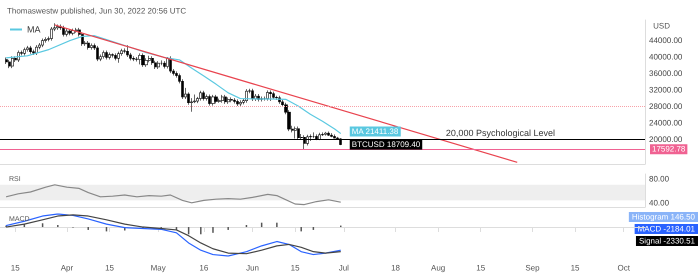  What do you see at coordinates (666, 89) in the screenshot?
I see `y-tick-label: 32000.00` at bounding box center [666, 89].